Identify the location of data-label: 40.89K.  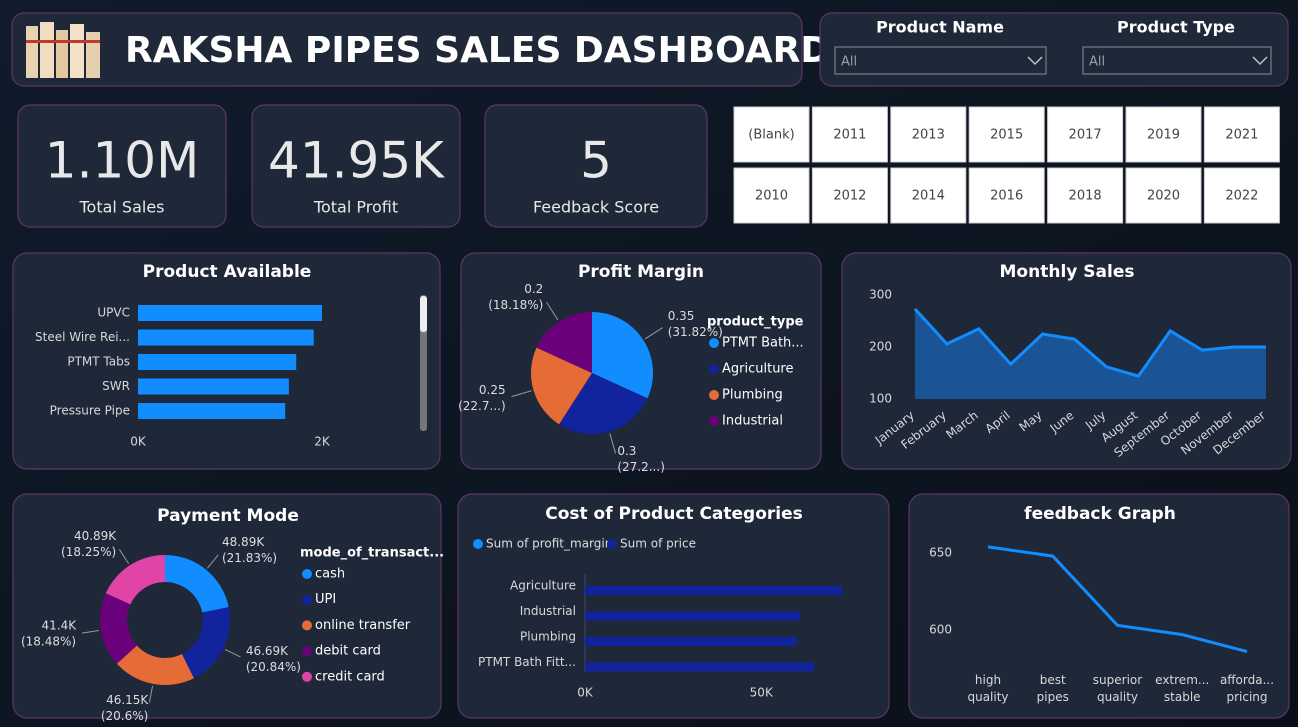
(95, 536).